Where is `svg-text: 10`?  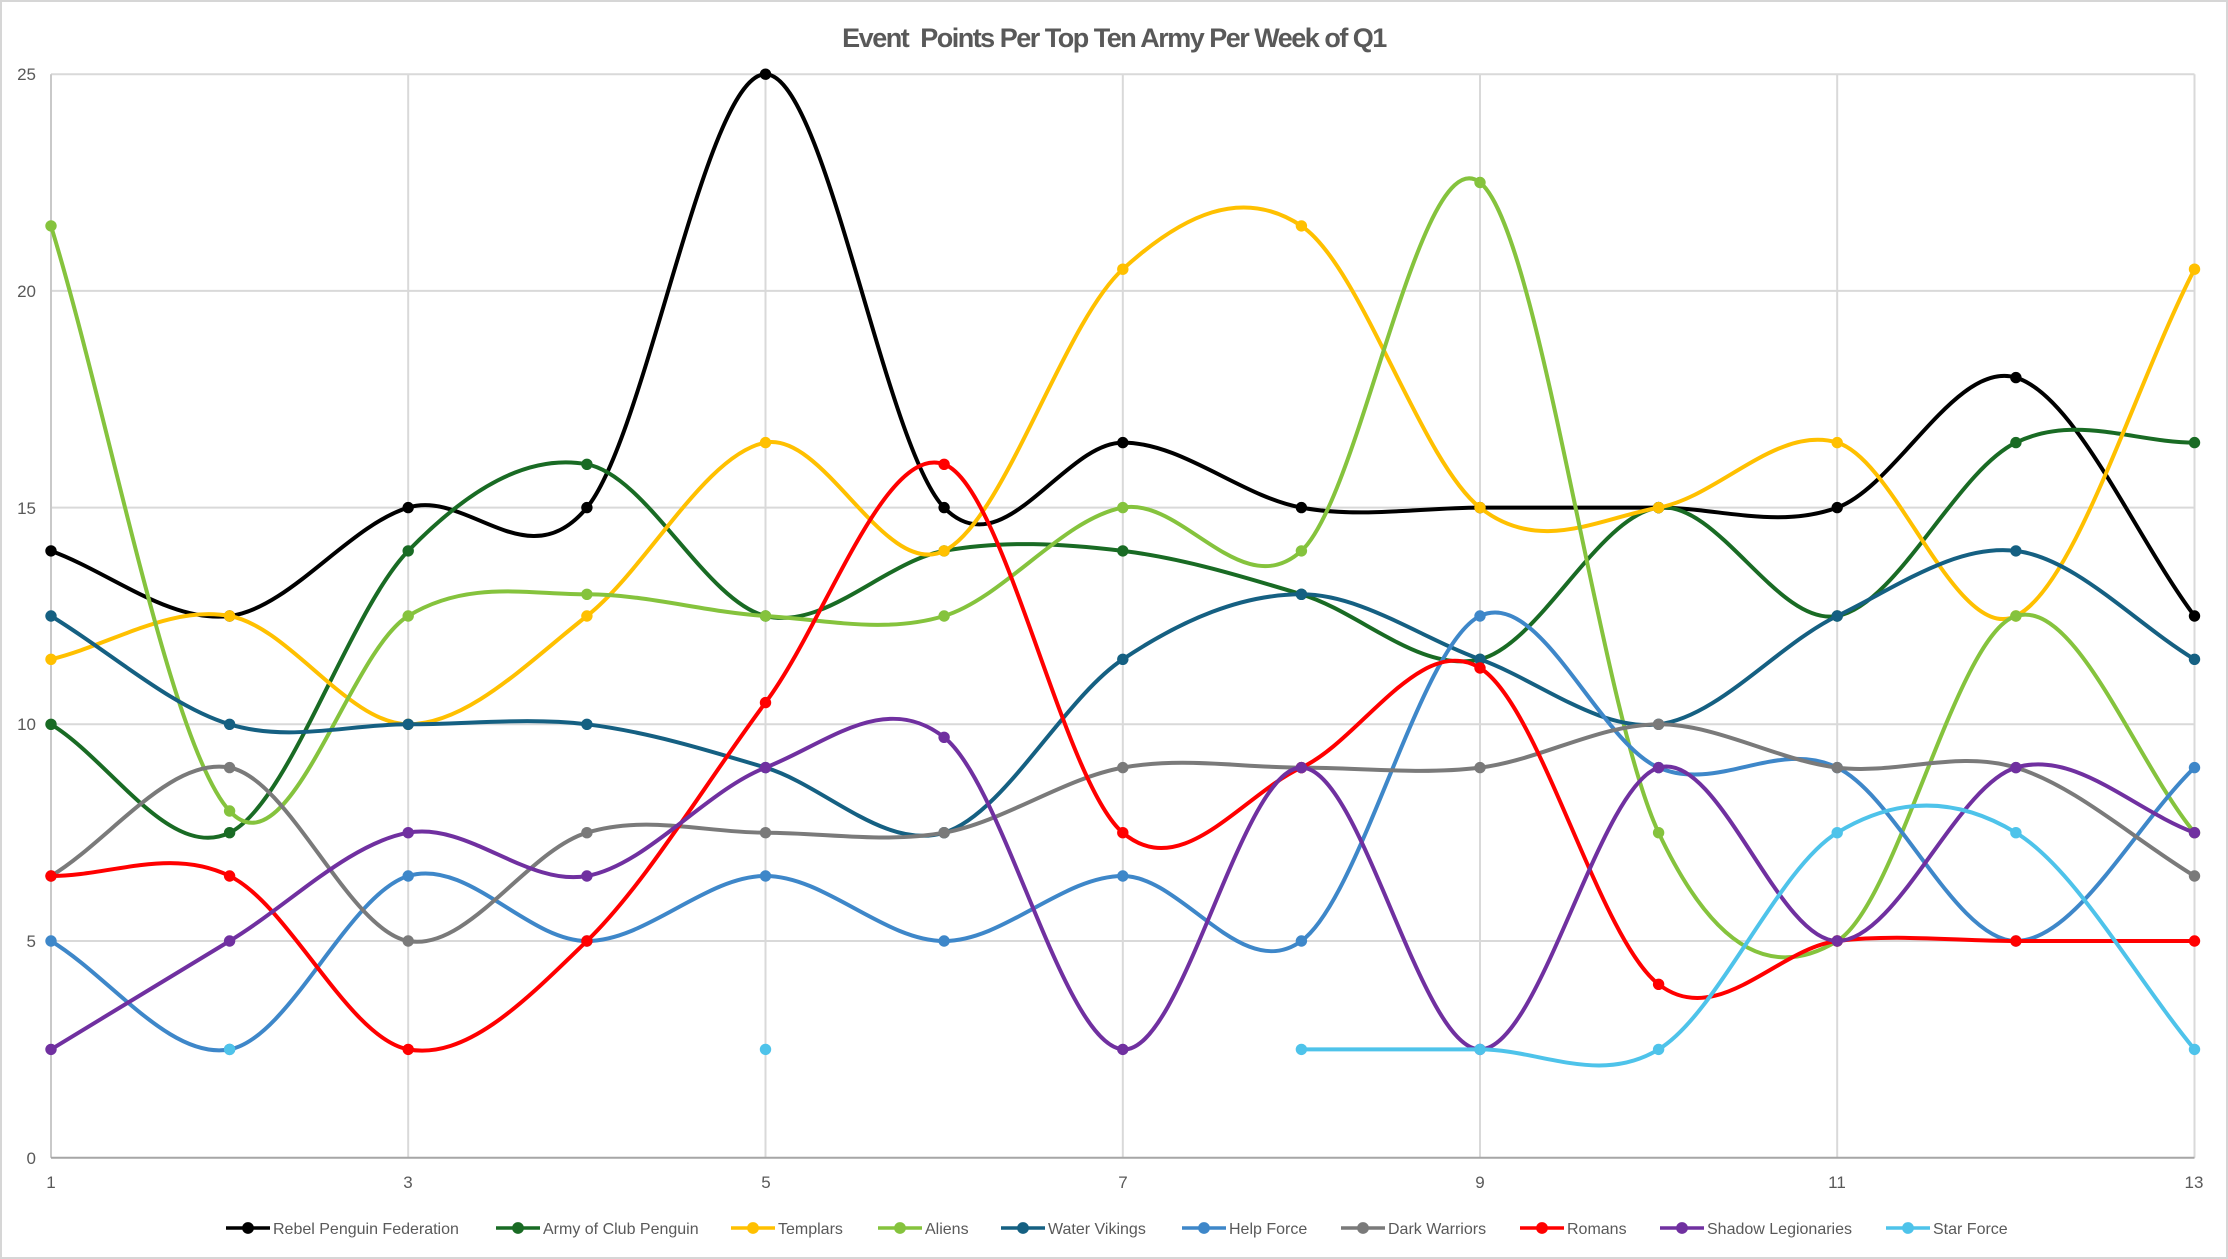
svg-text: 10 is located at coordinates (26, 724).